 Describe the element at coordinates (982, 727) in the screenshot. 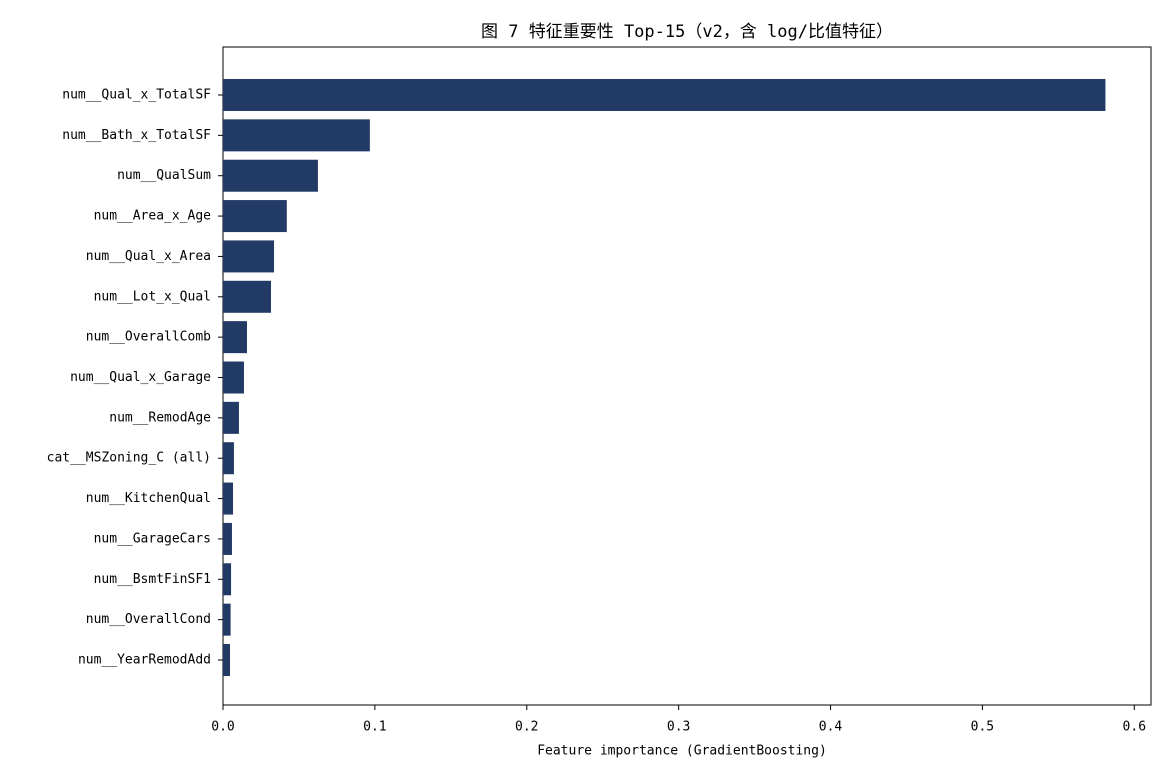

I see `x-tick-label: 0.5` at that location.